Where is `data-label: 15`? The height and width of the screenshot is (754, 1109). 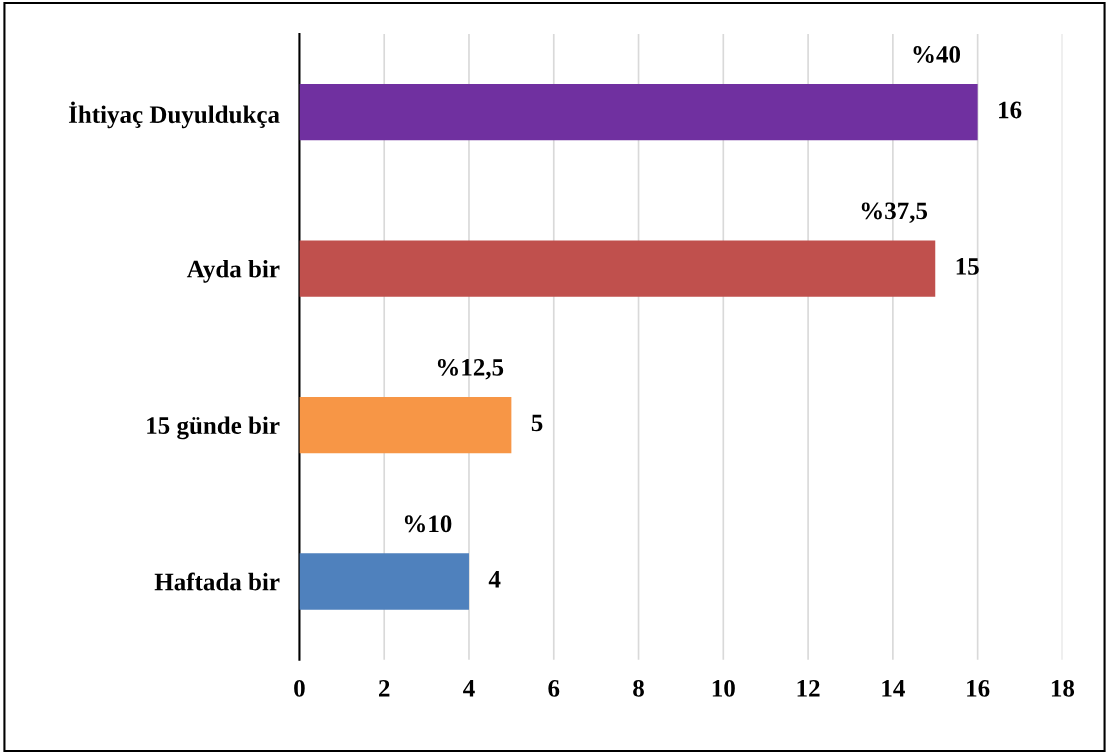 data-label: 15 is located at coordinates (967, 266).